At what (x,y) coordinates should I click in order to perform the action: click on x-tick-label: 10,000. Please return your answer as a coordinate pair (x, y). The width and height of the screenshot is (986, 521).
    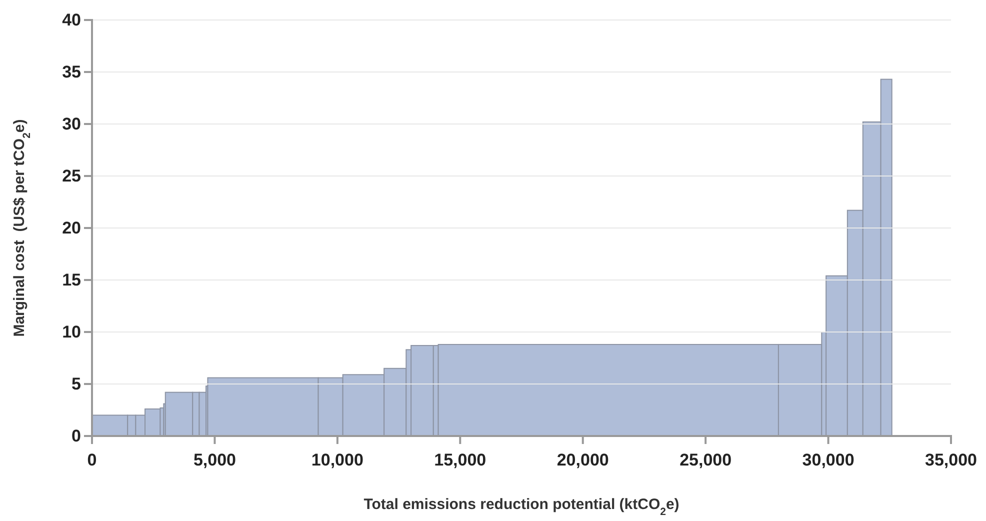
    Looking at the image, I should click on (337, 460).